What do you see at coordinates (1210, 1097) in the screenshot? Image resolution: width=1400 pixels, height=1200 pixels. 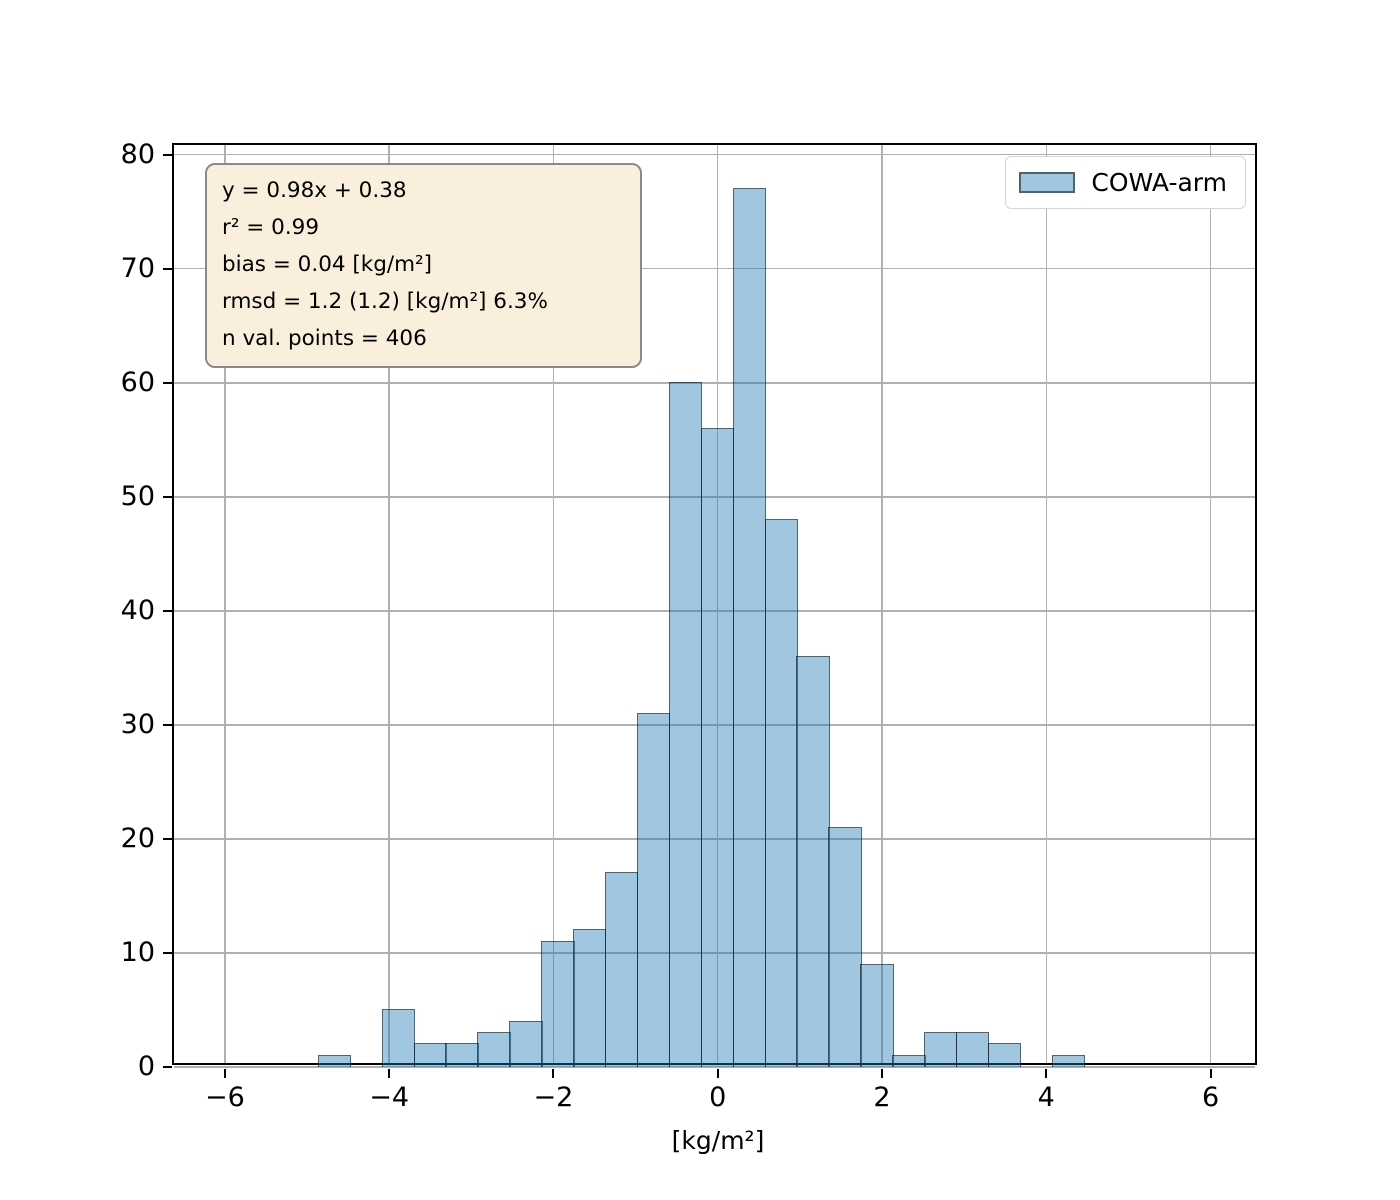 I see `x-tick-label: 6` at bounding box center [1210, 1097].